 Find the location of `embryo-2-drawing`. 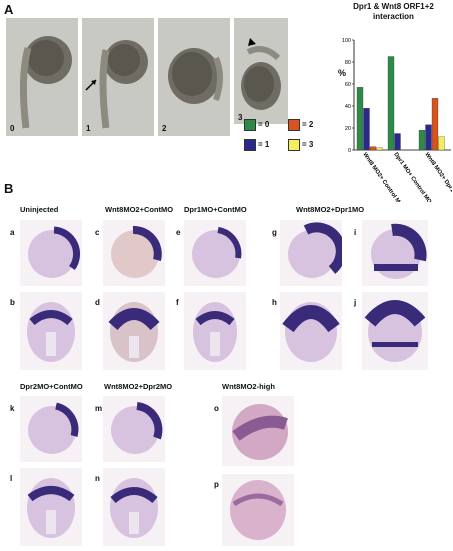

embryo-2-drawing is located at coordinates (195, 76).